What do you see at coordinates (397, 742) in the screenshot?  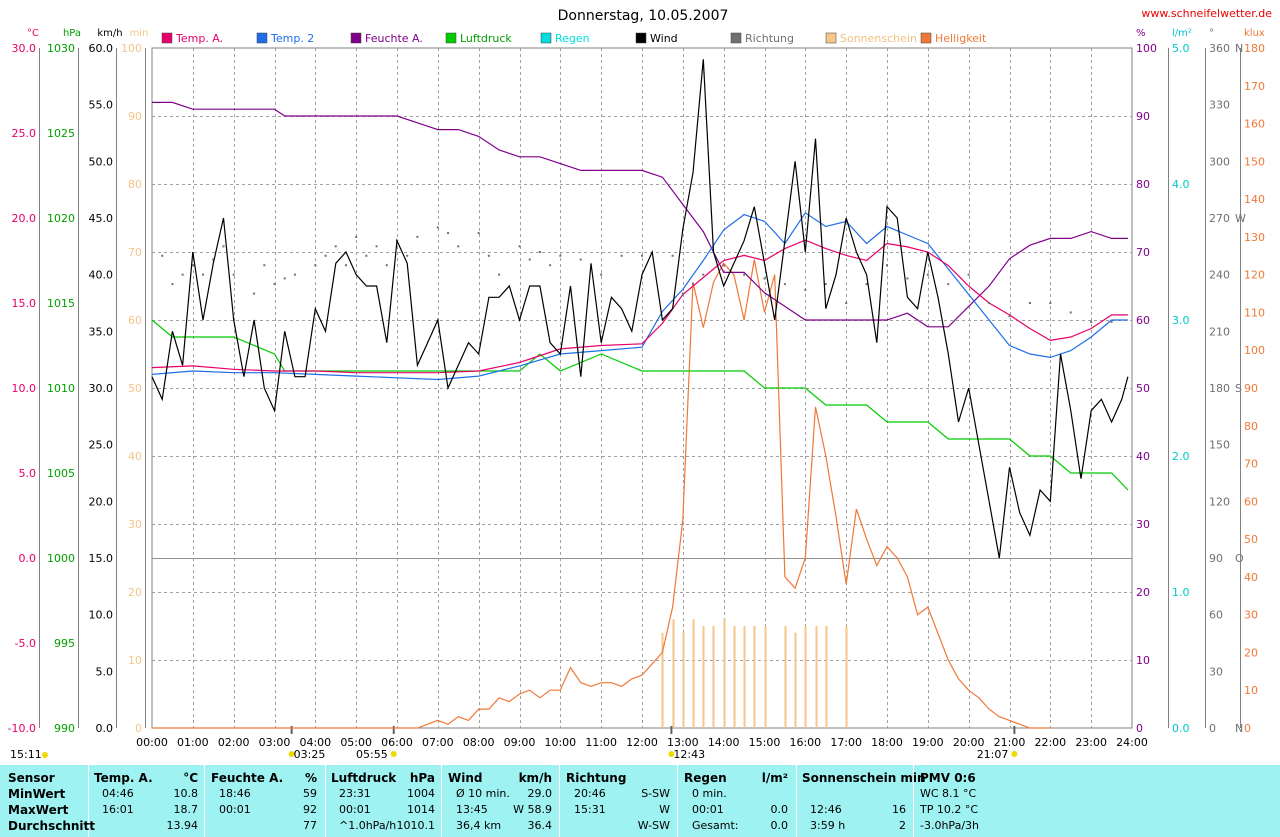 I see `x-tick-label: 06:00` at bounding box center [397, 742].